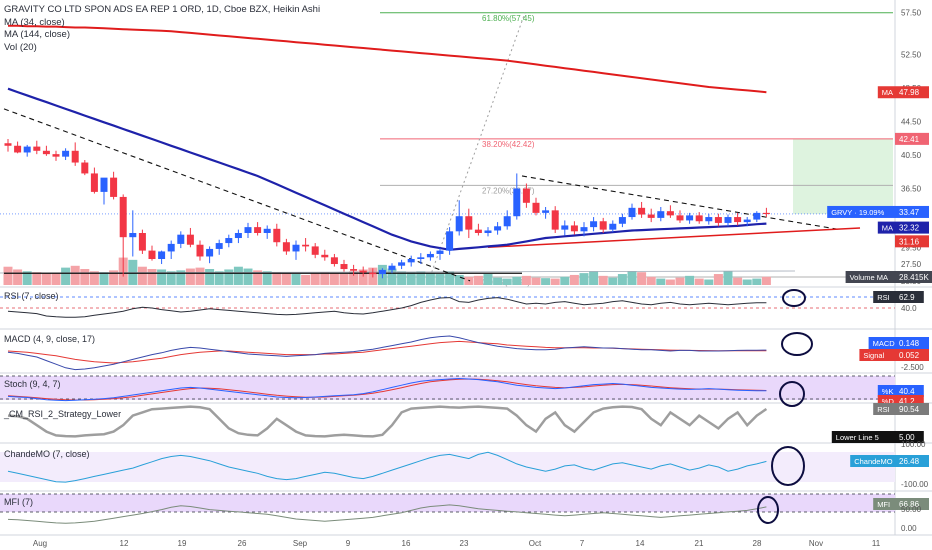  What do you see at coordinates (909, 139) in the screenshot?
I see `fib-badge-value: 42.41` at bounding box center [909, 139].